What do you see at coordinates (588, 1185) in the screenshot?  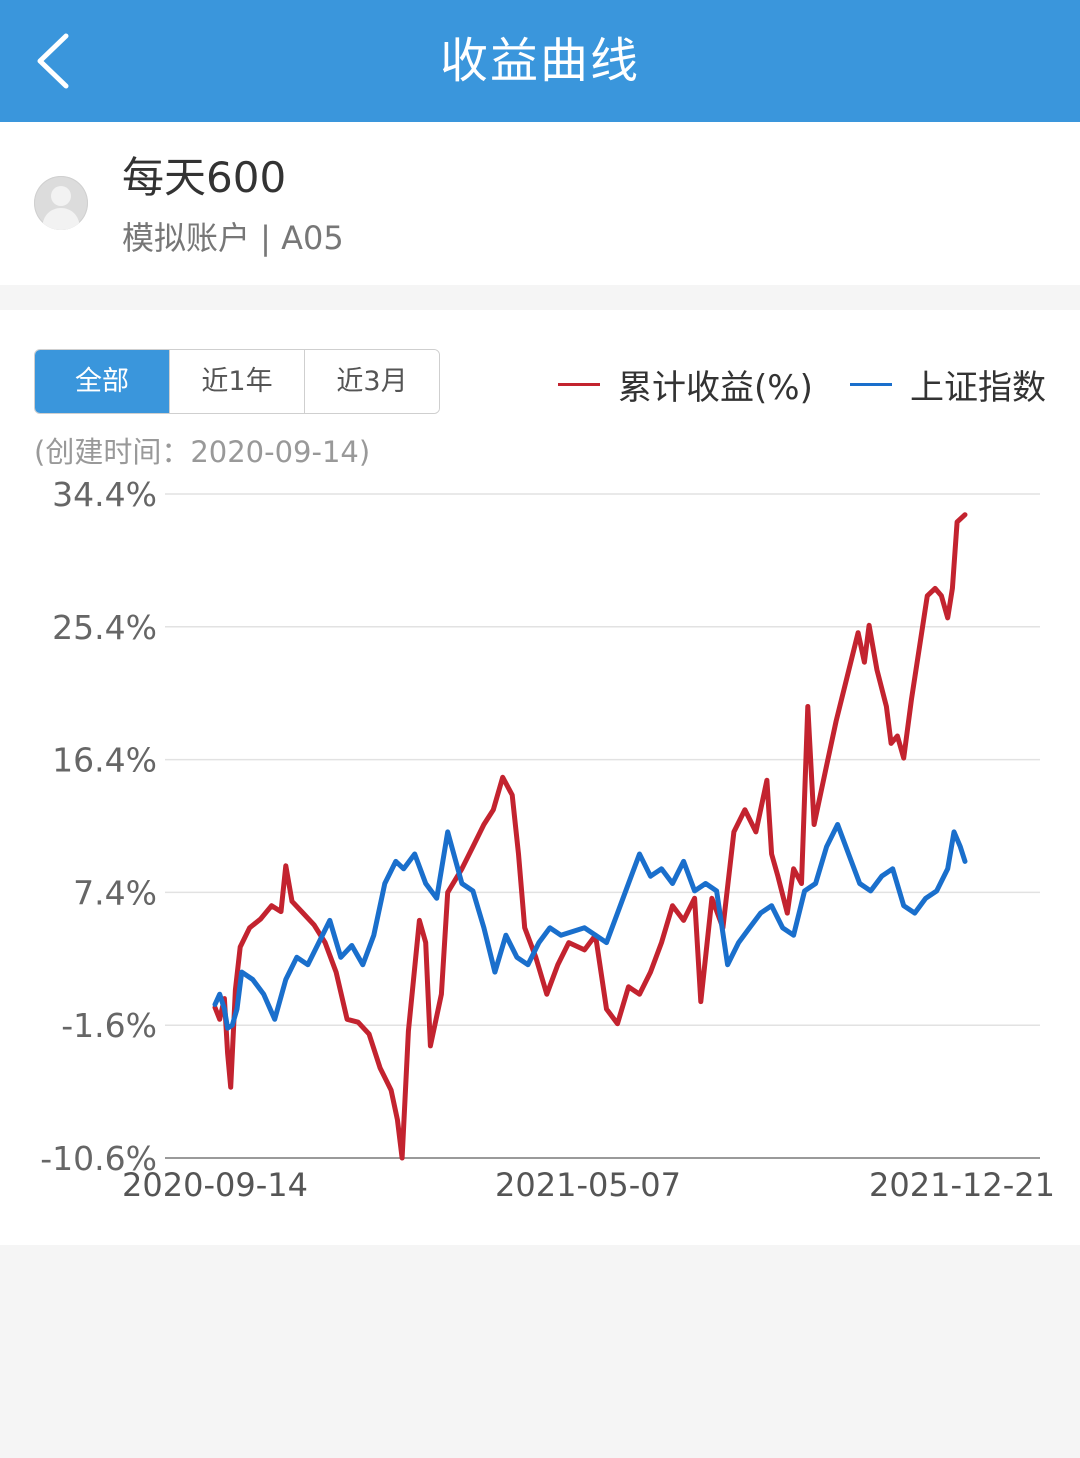 I see `x-tick-label: 2021-05-07` at bounding box center [588, 1185].